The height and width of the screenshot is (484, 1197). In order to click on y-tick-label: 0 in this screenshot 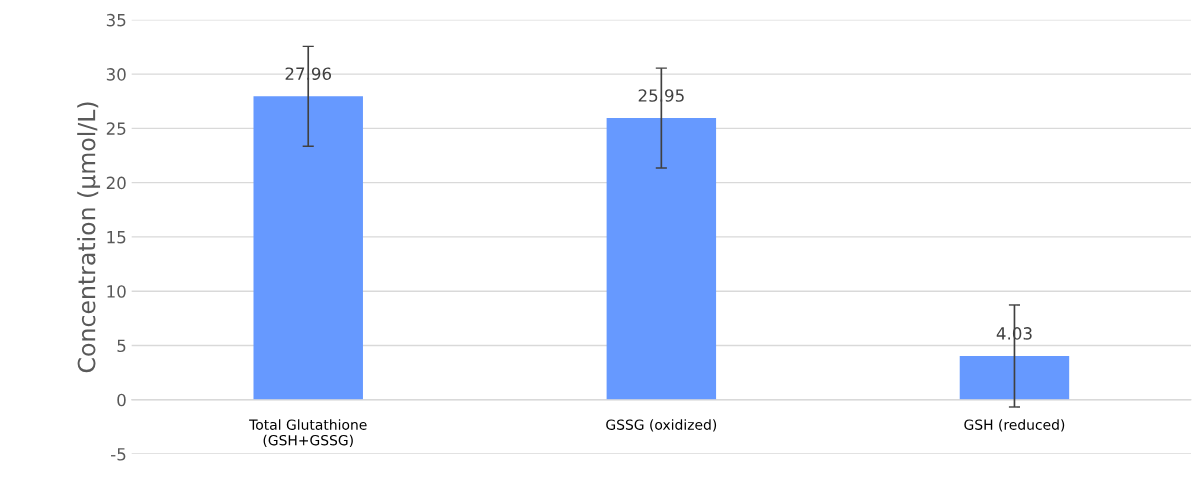, I will do `click(121, 400)`.